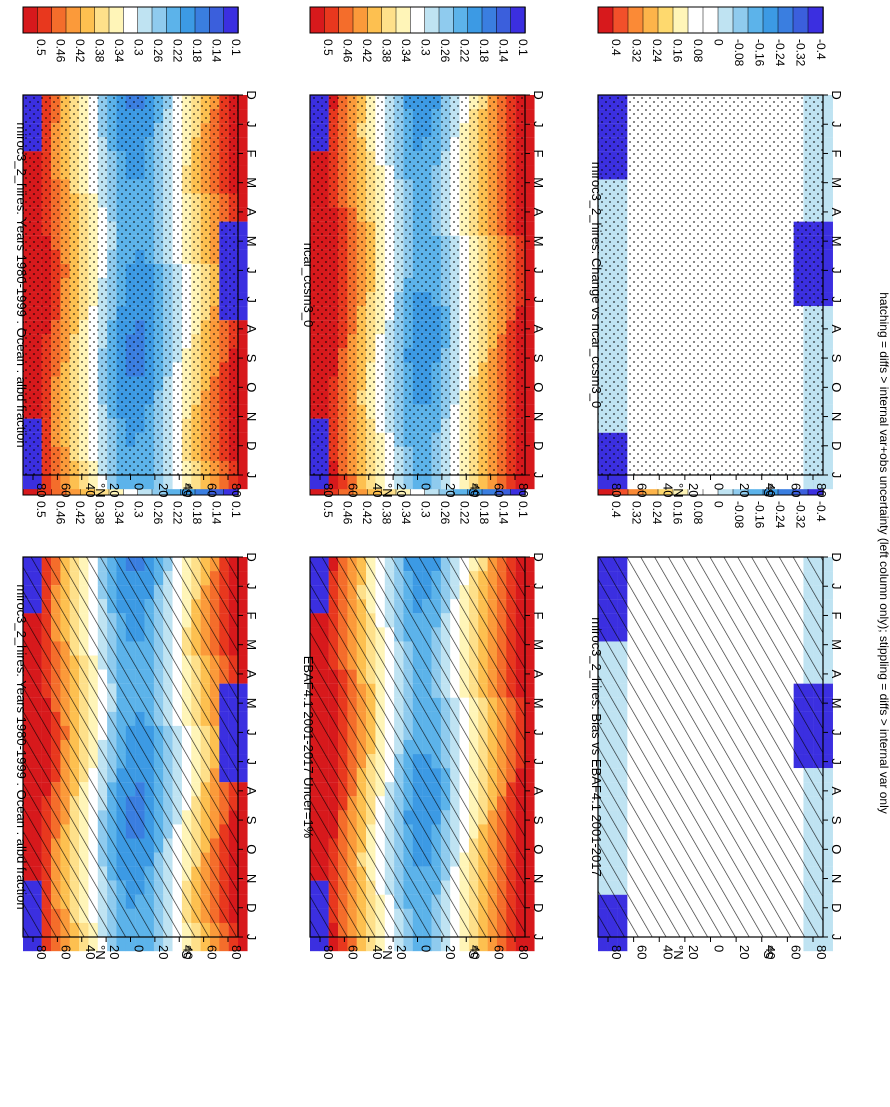  I want to click on month-tick-label: A, so click(538, 329).